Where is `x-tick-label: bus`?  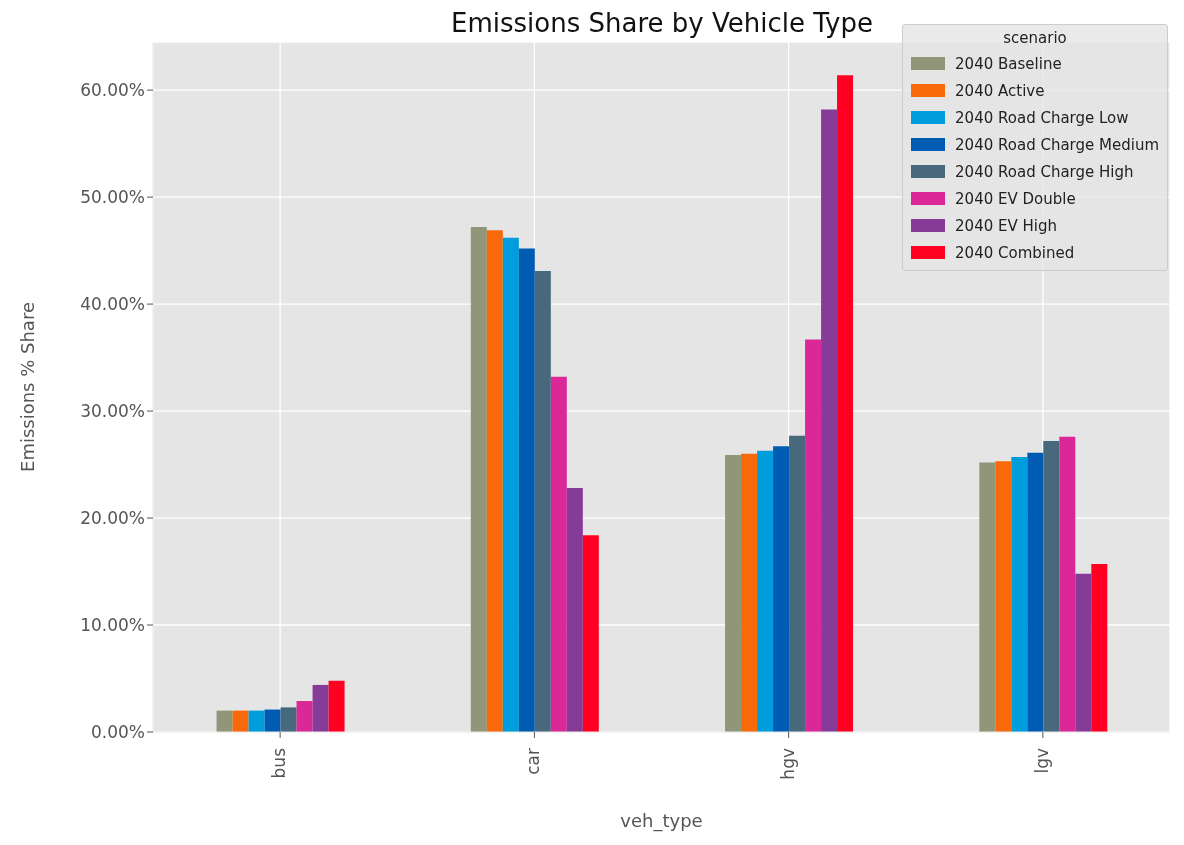 x-tick-label: bus is located at coordinates (279, 763).